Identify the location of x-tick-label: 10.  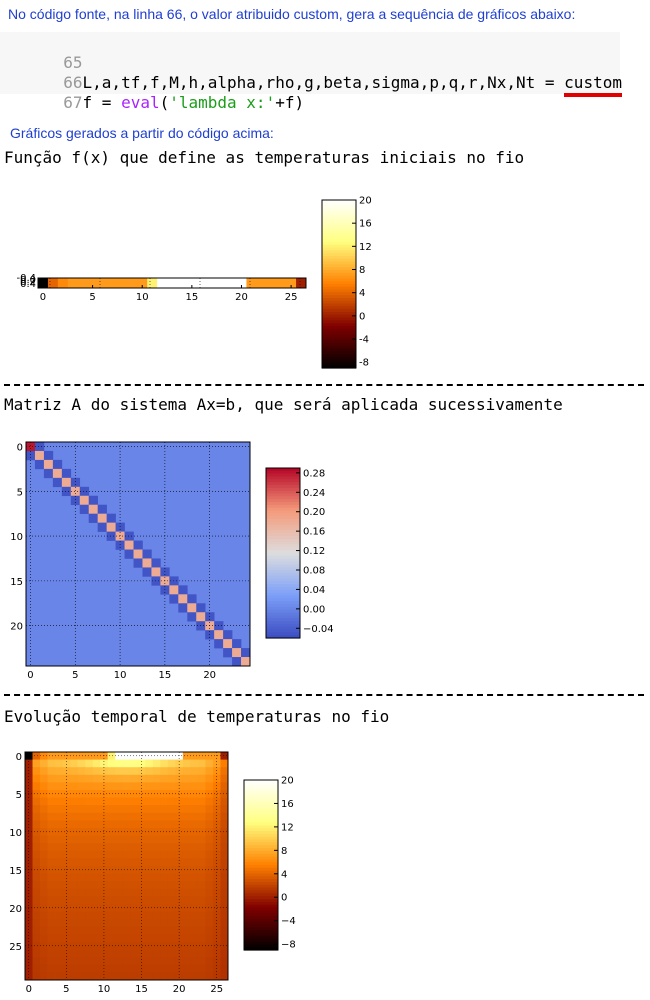
(120, 675).